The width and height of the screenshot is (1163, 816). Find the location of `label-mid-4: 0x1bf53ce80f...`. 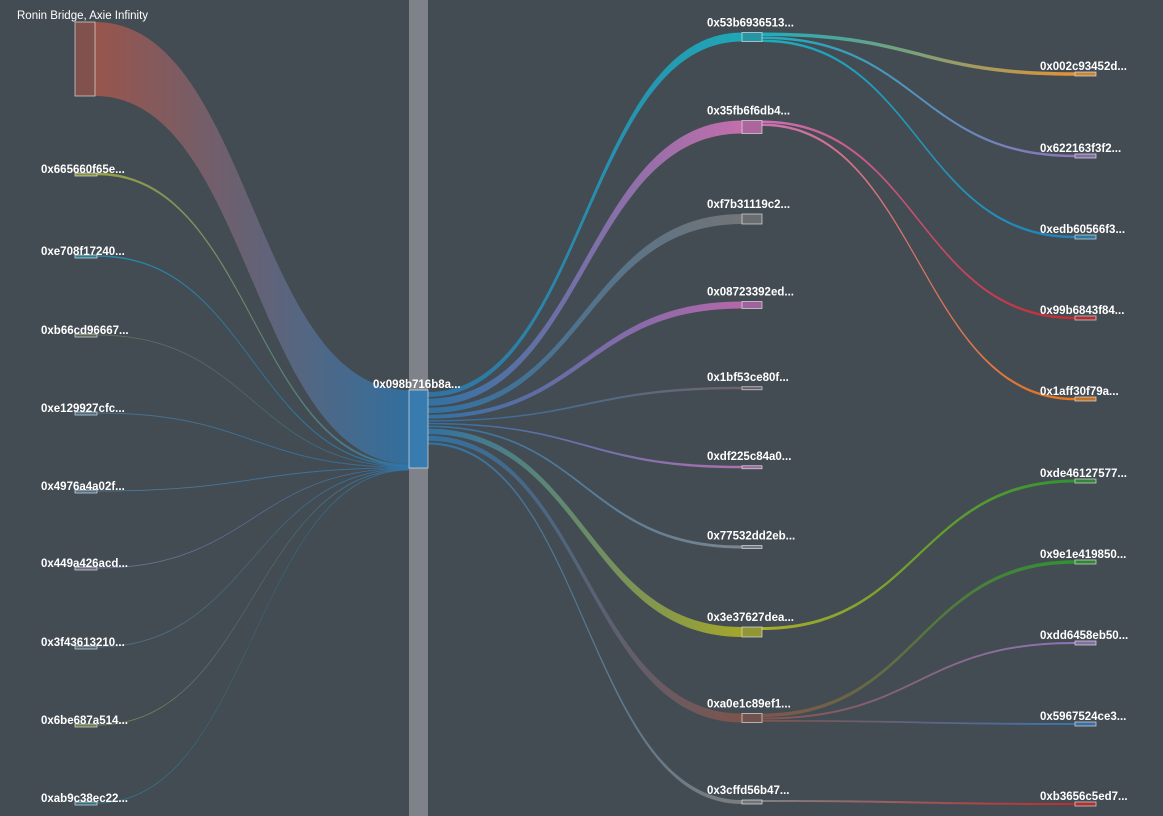

label-mid-4: 0x1bf53ce80f... is located at coordinates (748, 378).